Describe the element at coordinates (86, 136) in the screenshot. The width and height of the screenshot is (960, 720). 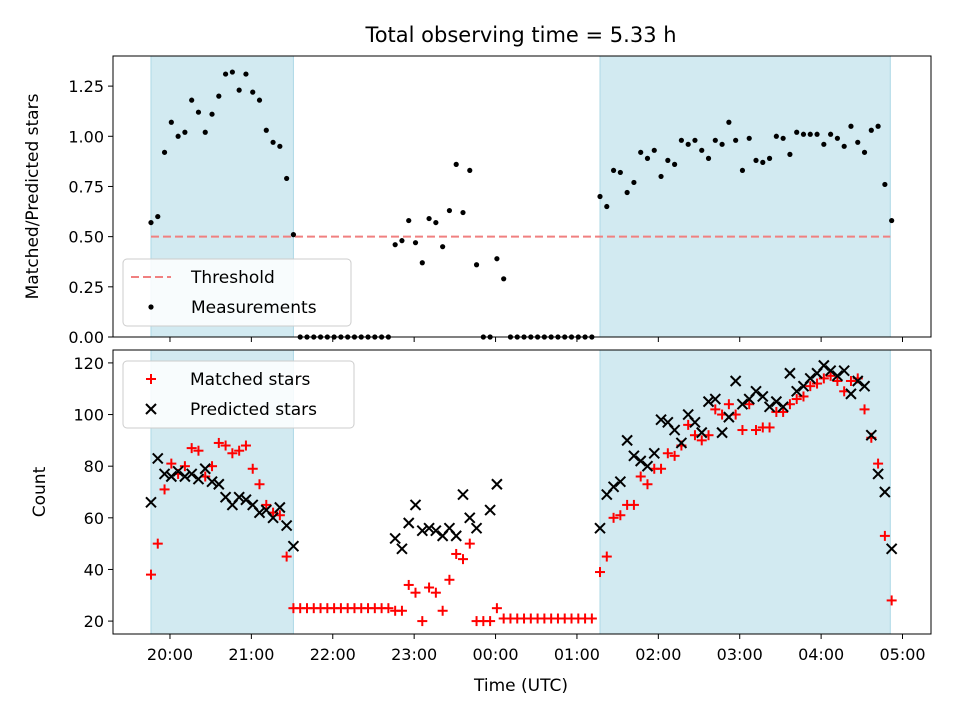
I see `y-tick-label: 1.00` at that location.